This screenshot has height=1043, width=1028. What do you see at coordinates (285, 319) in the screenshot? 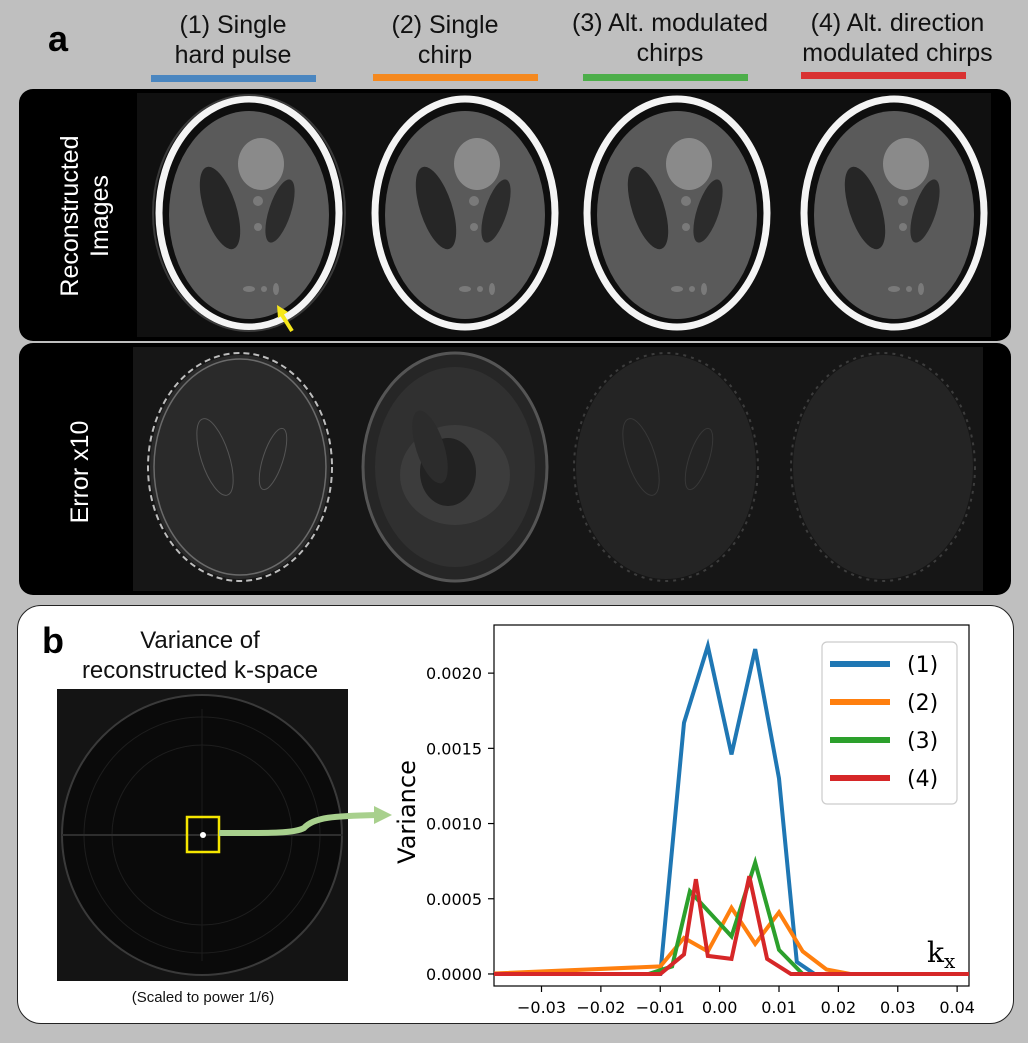
I see `yellow-arrow` at bounding box center [285, 319].